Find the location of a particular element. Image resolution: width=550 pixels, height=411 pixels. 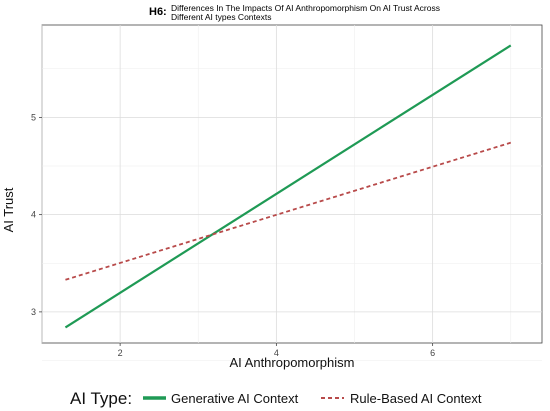

legend-title: AI Type: is located at coordinates (101, 398).